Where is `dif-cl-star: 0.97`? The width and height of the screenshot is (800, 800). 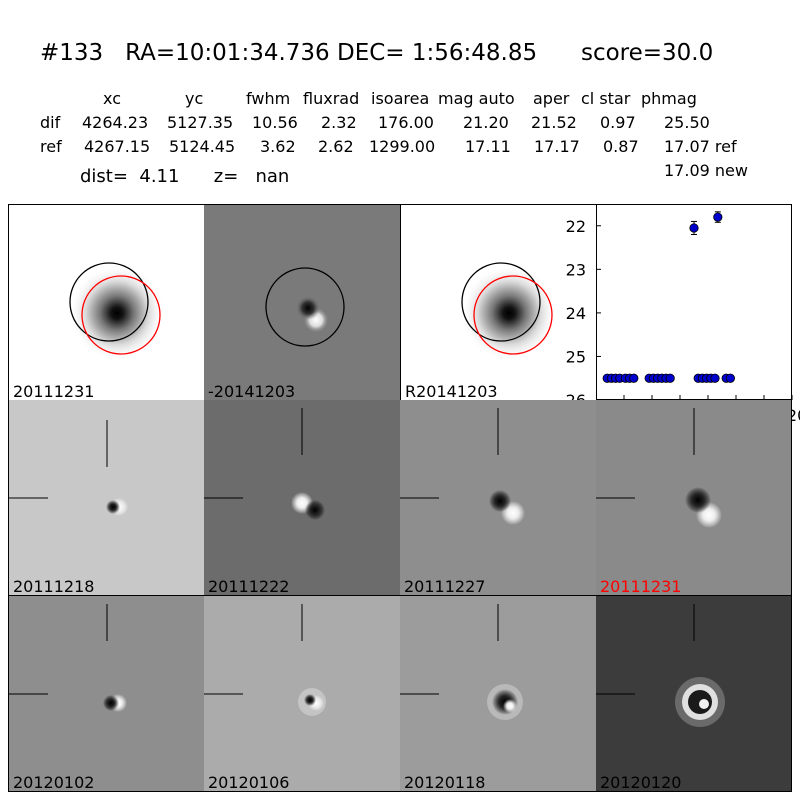
dif-cl-star: 0.97 is located at coordinates (618, 122).